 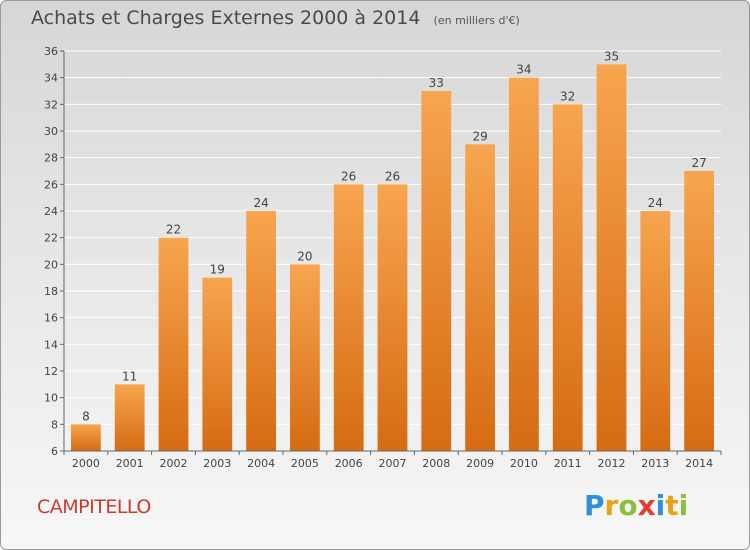 What do you see at coordinates (479, 136) in the screenshot?
I see `data-label-2009: 29` at bounding box center [479, 136].